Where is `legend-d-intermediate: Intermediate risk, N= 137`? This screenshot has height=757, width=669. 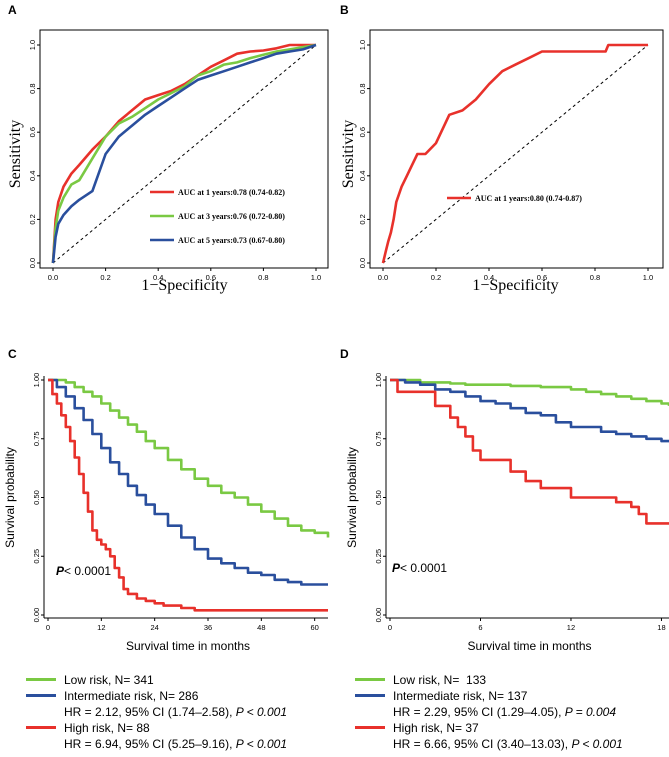
legend-d-intermediate: Intermediate risk, N= 137 is located at coordinates (489, 696).